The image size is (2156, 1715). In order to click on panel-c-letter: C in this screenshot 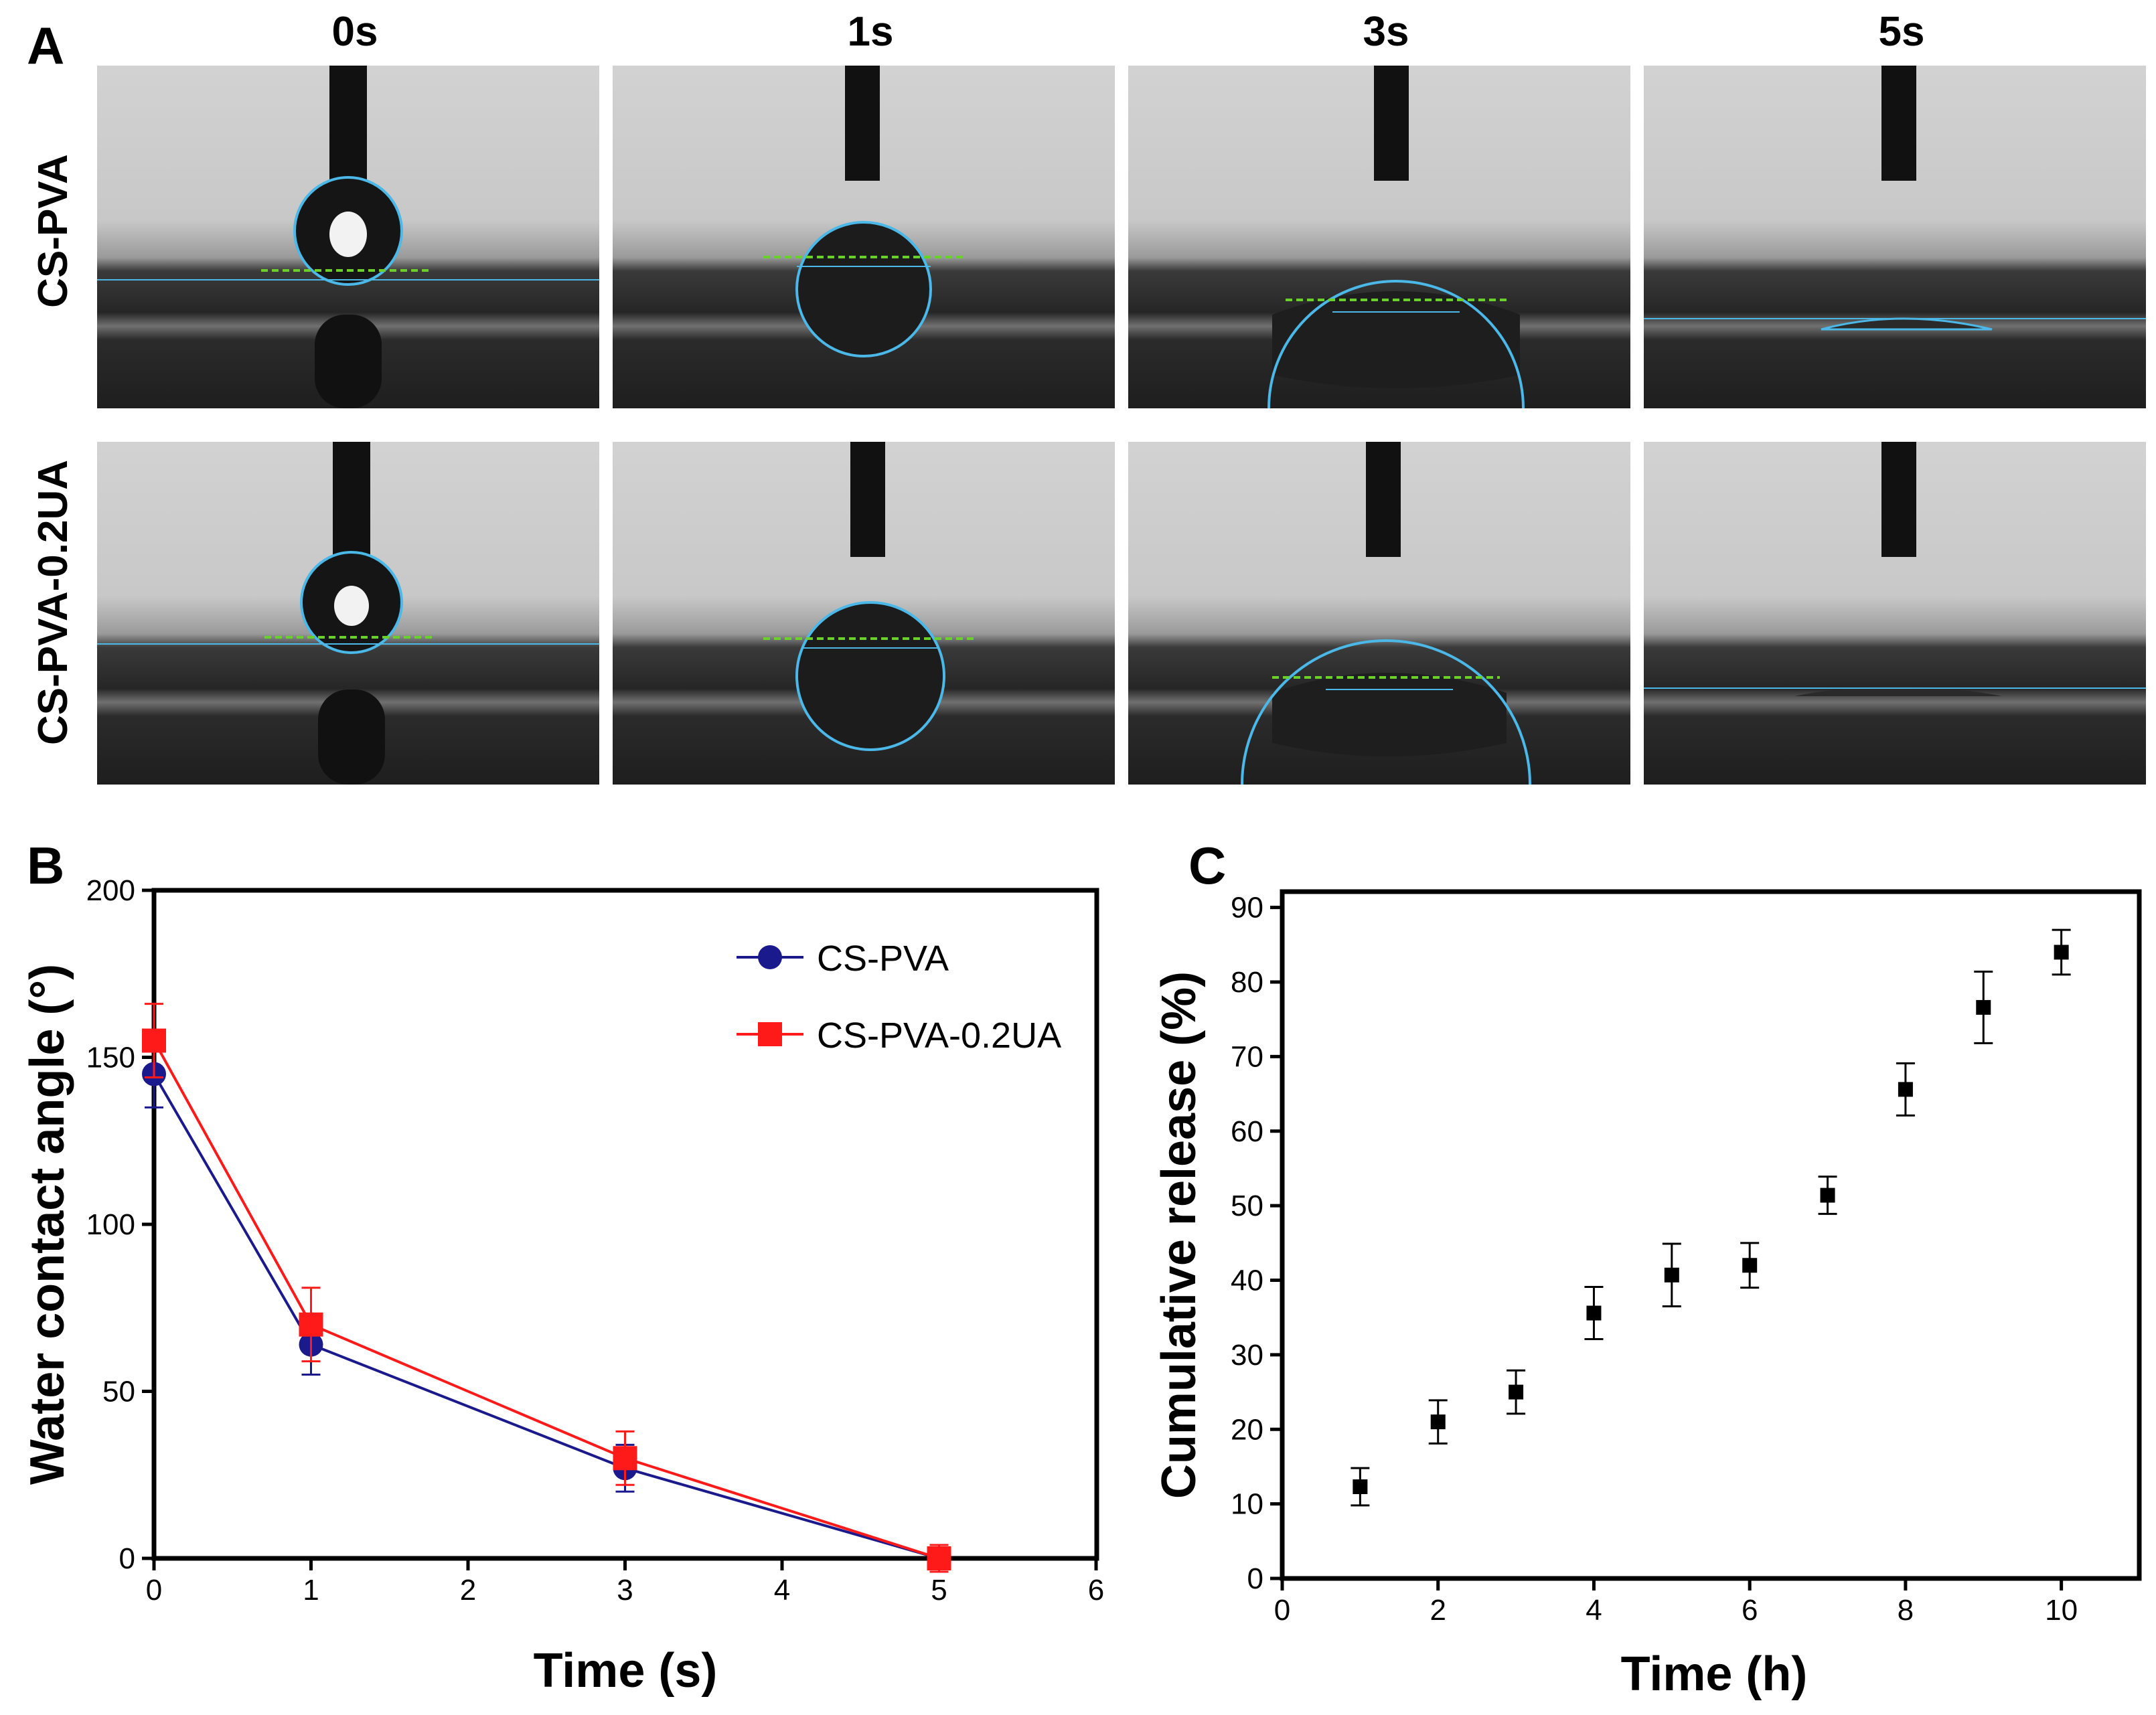, I will do `click(1207, 865)`.